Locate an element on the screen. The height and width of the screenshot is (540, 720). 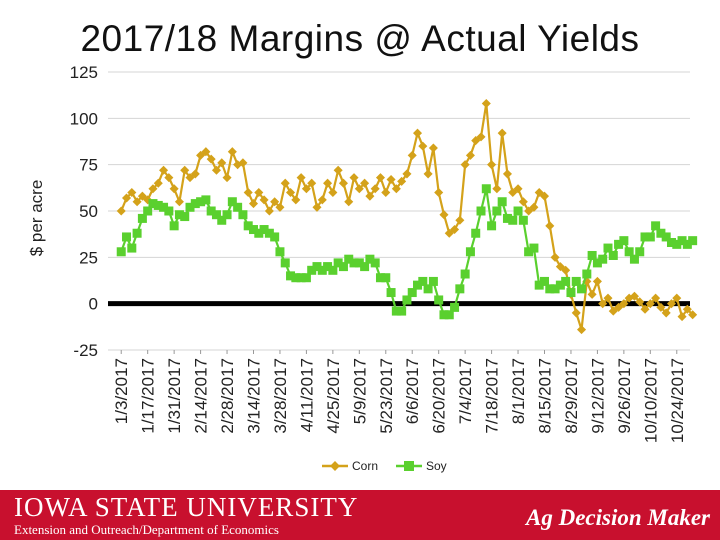
y-tick-label: 50 is located at coordinates (88, 211).